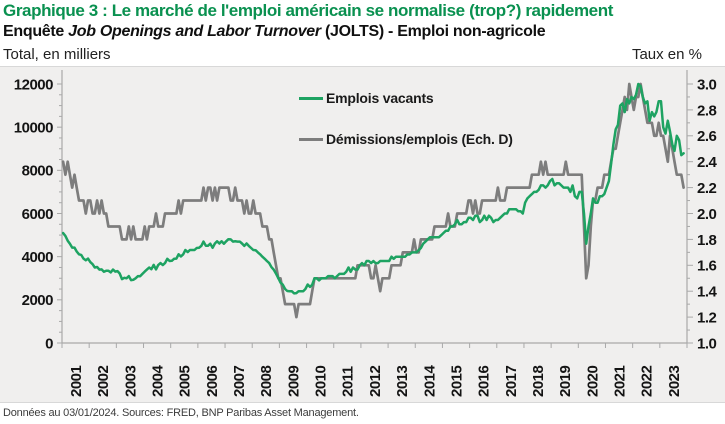 The image size is (725, 424). I want to click on year-tick-label: 2003, so click(130, 381).